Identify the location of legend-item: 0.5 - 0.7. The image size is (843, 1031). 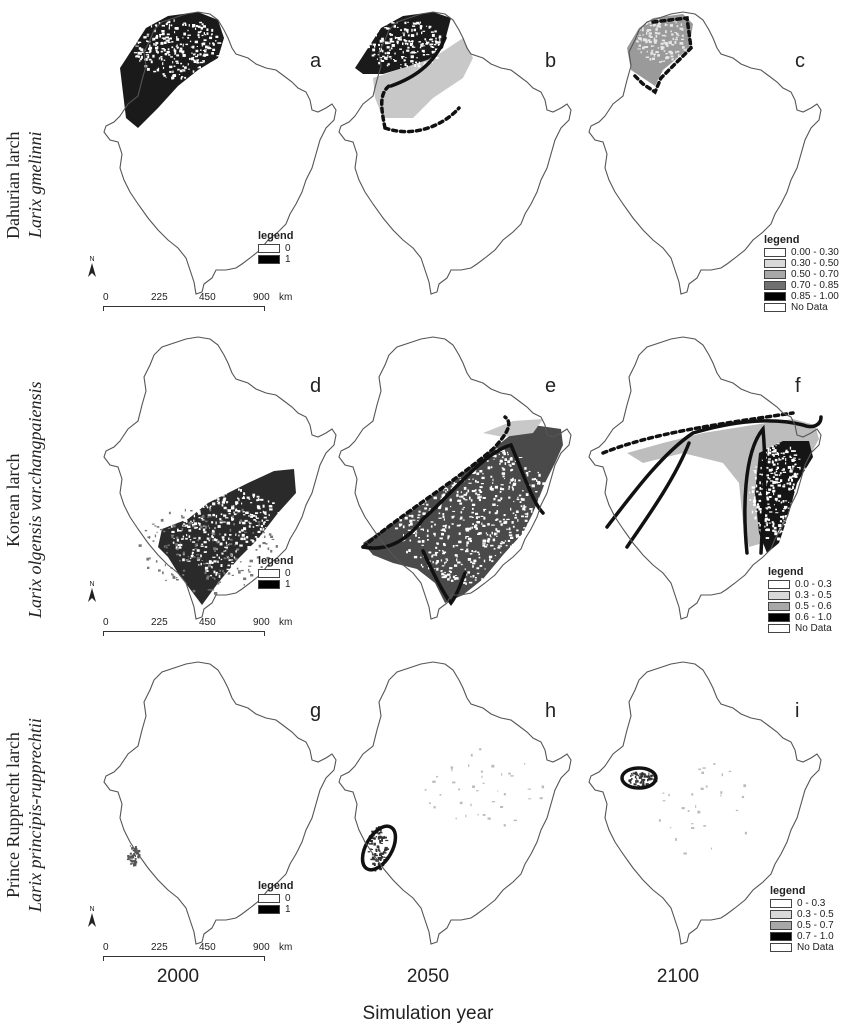
(802, 925).